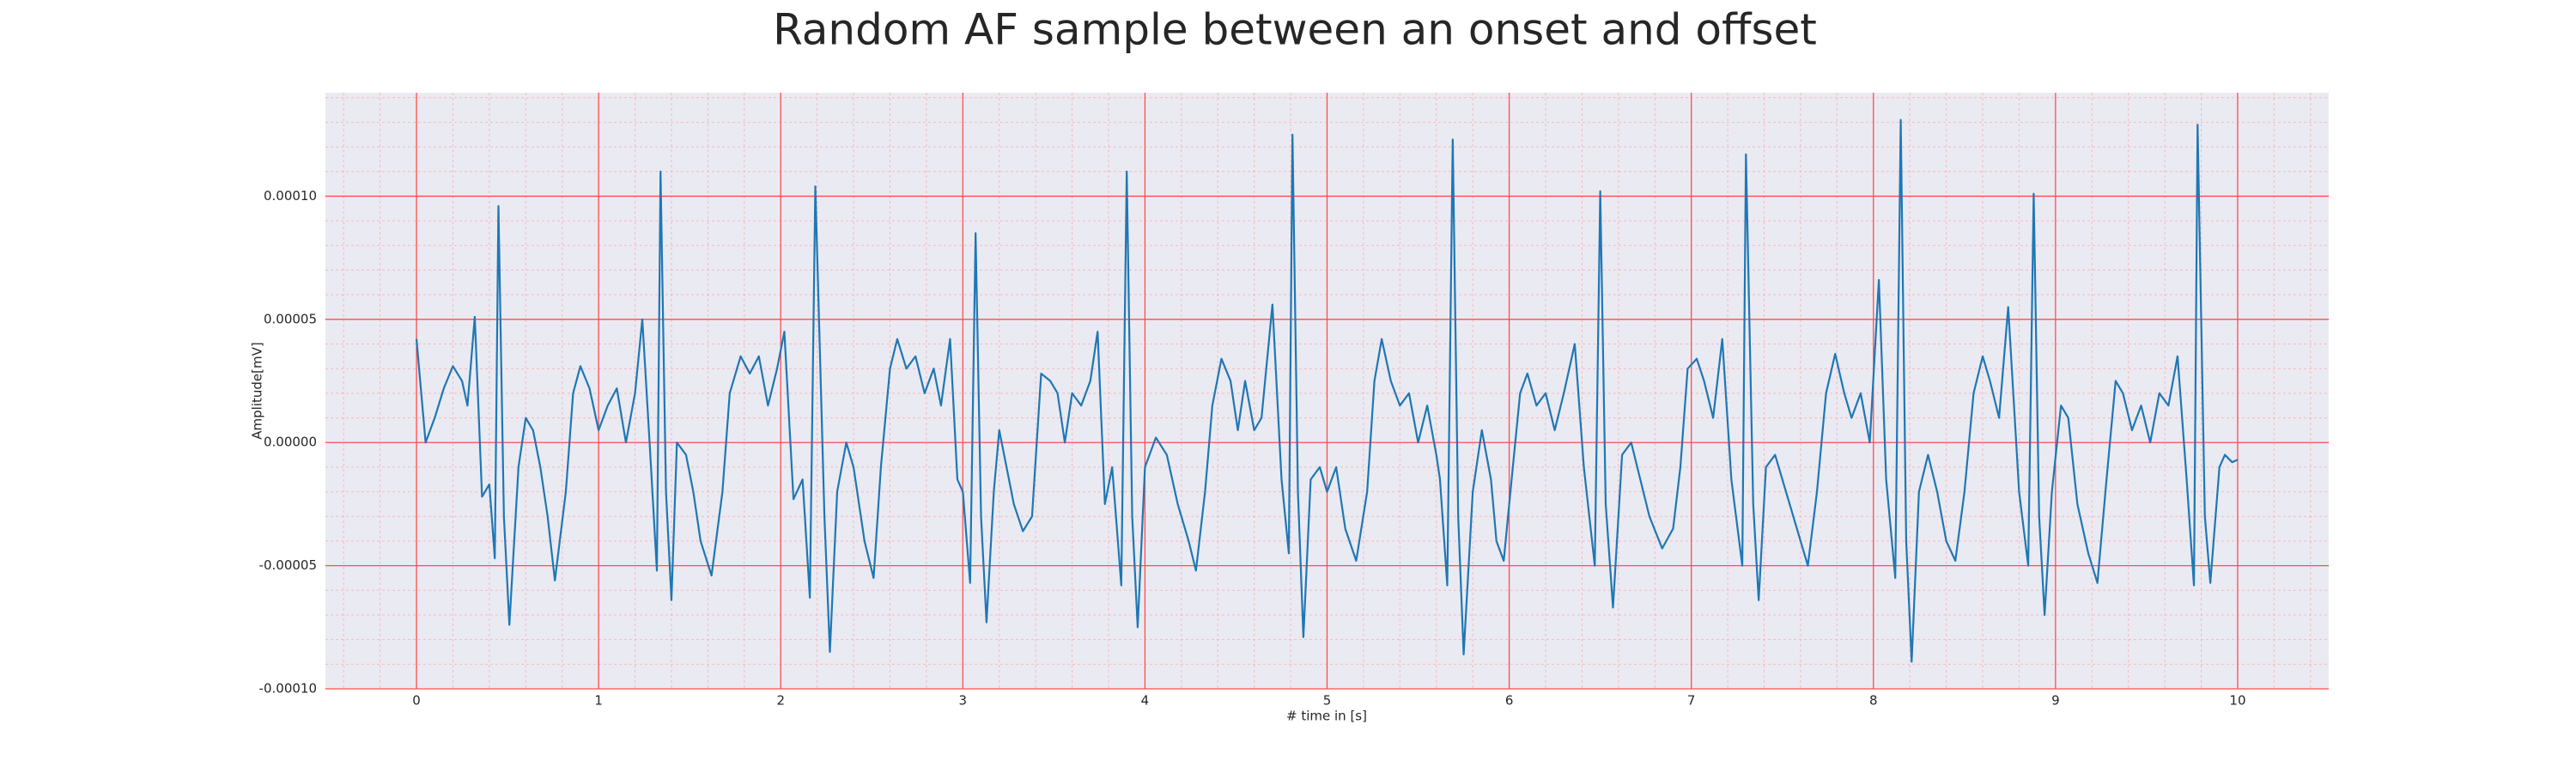  What do you see at coordinates (781, 701) in the screenshot?
I see `x-tick-label: 2` at bounding box center [781, 701].